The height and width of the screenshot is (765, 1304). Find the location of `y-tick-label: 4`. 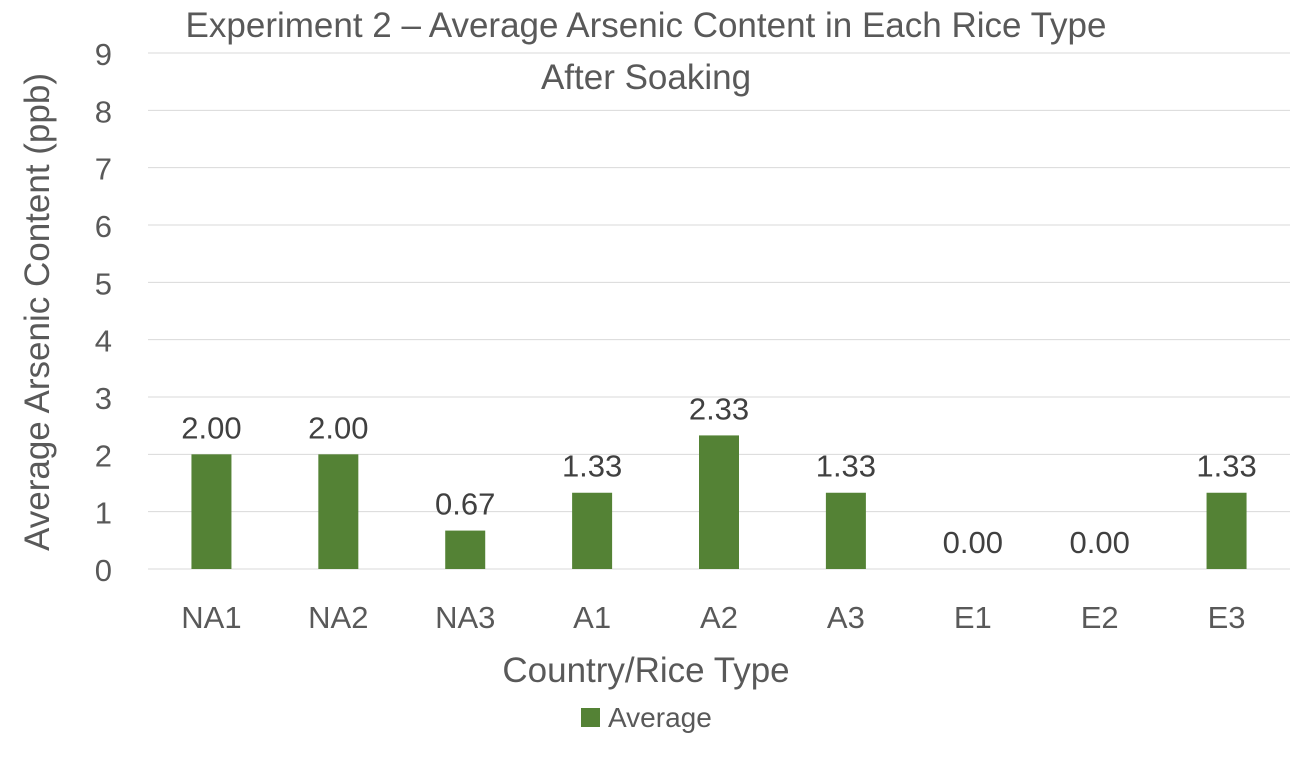

y-tick-label: 4 is located at coordinates (103, 341).